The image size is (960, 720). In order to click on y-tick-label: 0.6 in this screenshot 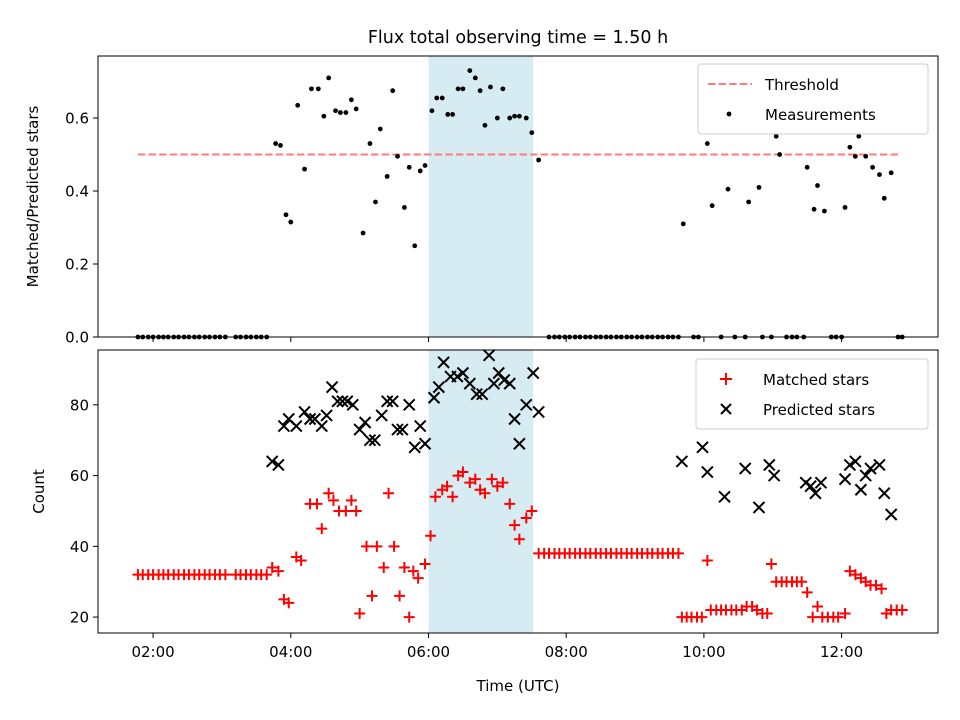, I will do `click(77, 119)`.